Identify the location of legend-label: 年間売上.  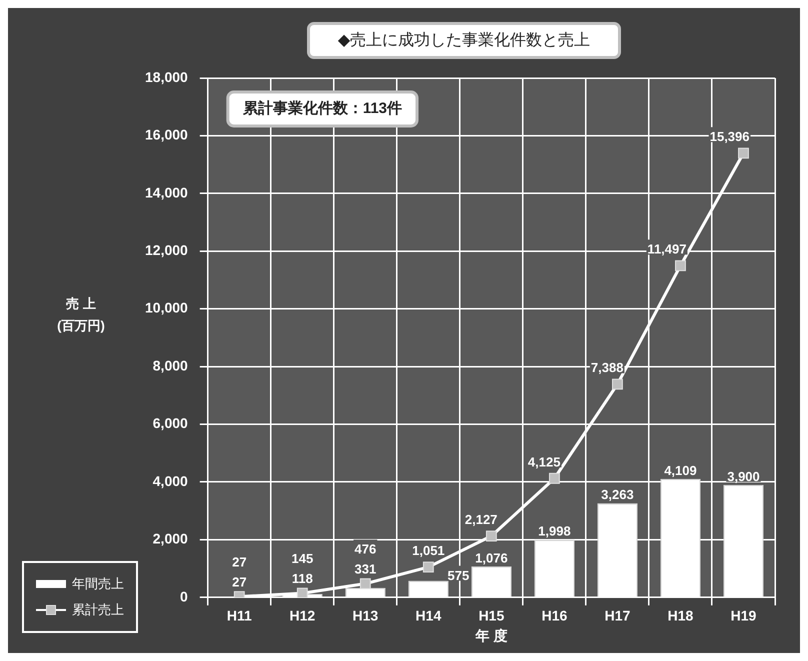
(98, 584).